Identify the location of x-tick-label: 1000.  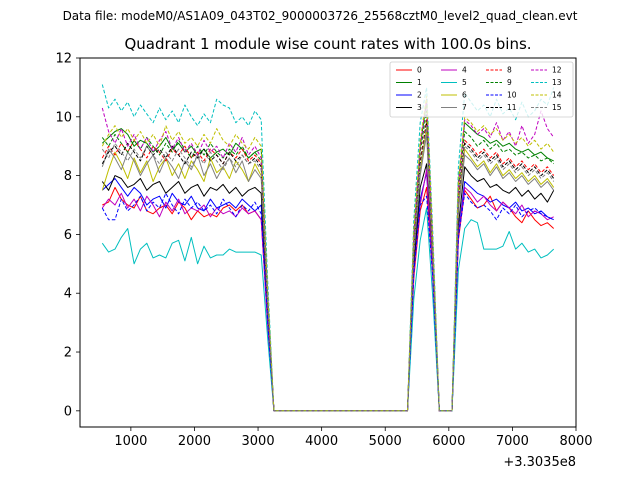
(130, 441).